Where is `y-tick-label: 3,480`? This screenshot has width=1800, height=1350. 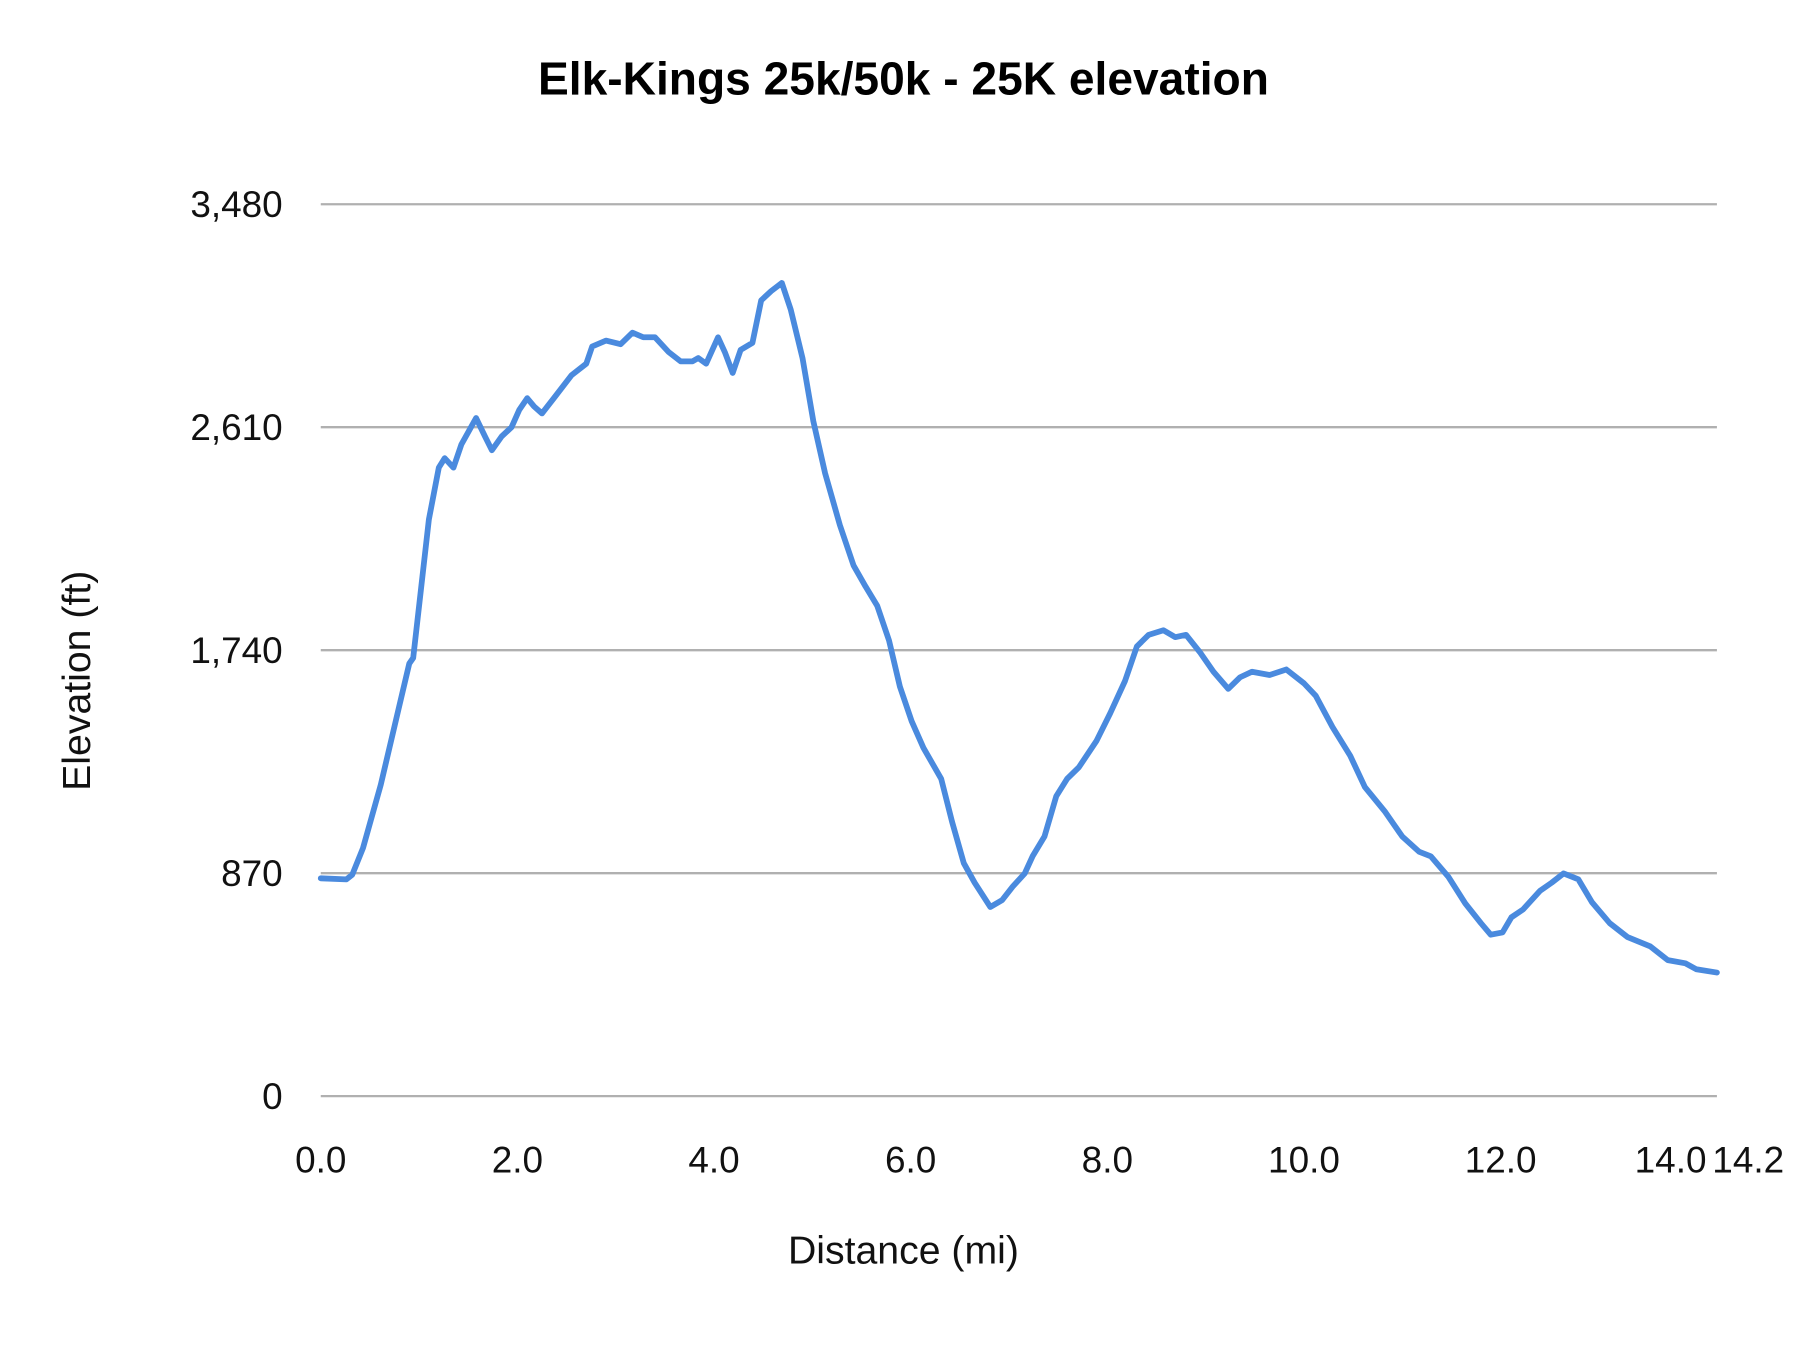 y-tick-label: 3,480 is located at coordinates (236, 204).